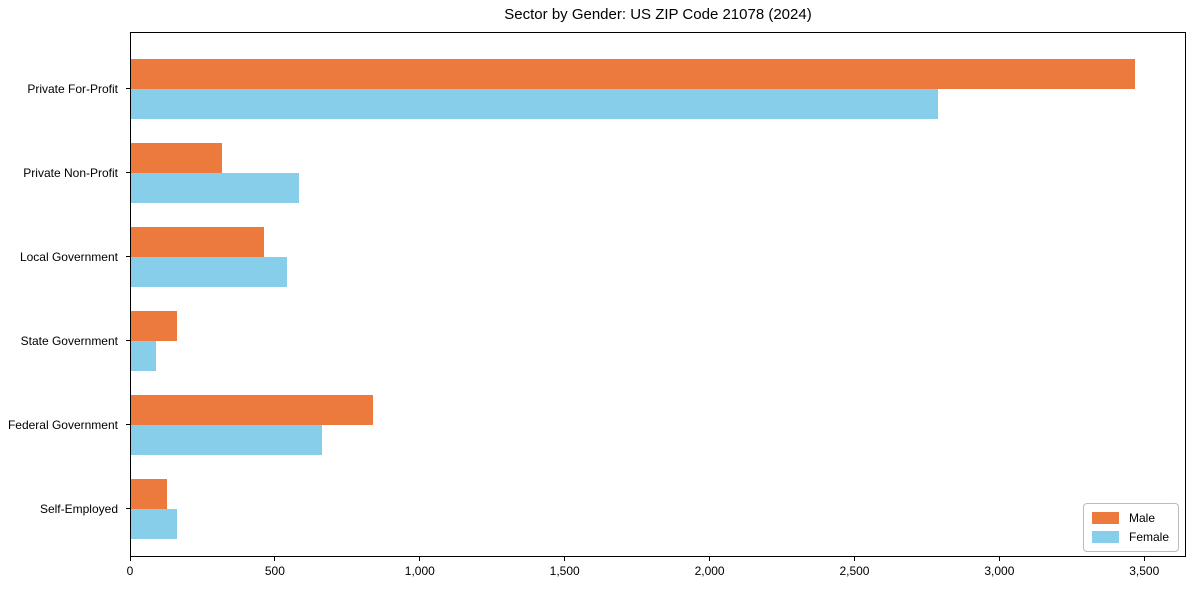 This screenshot has height=600, width=1200. Describe the element at coordinates (215, 188) in the screenshot. I see `bar-female-private-non-profit` at that location.